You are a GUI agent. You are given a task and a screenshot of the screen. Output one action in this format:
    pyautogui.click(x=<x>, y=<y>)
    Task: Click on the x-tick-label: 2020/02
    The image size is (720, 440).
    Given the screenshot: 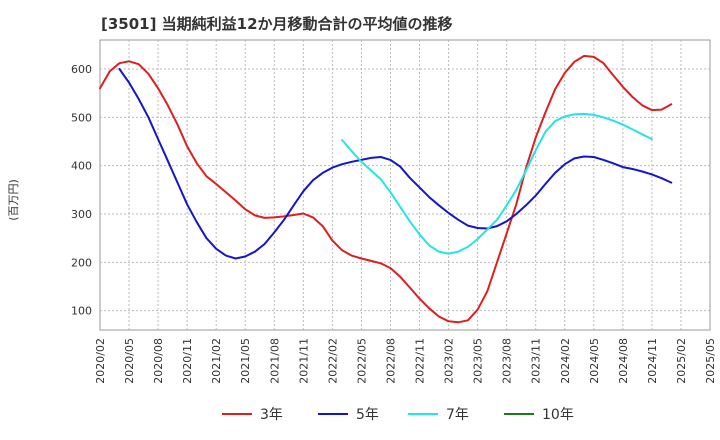 What is the action you would take?
    pyautogui.click(x=100, y=361)
    